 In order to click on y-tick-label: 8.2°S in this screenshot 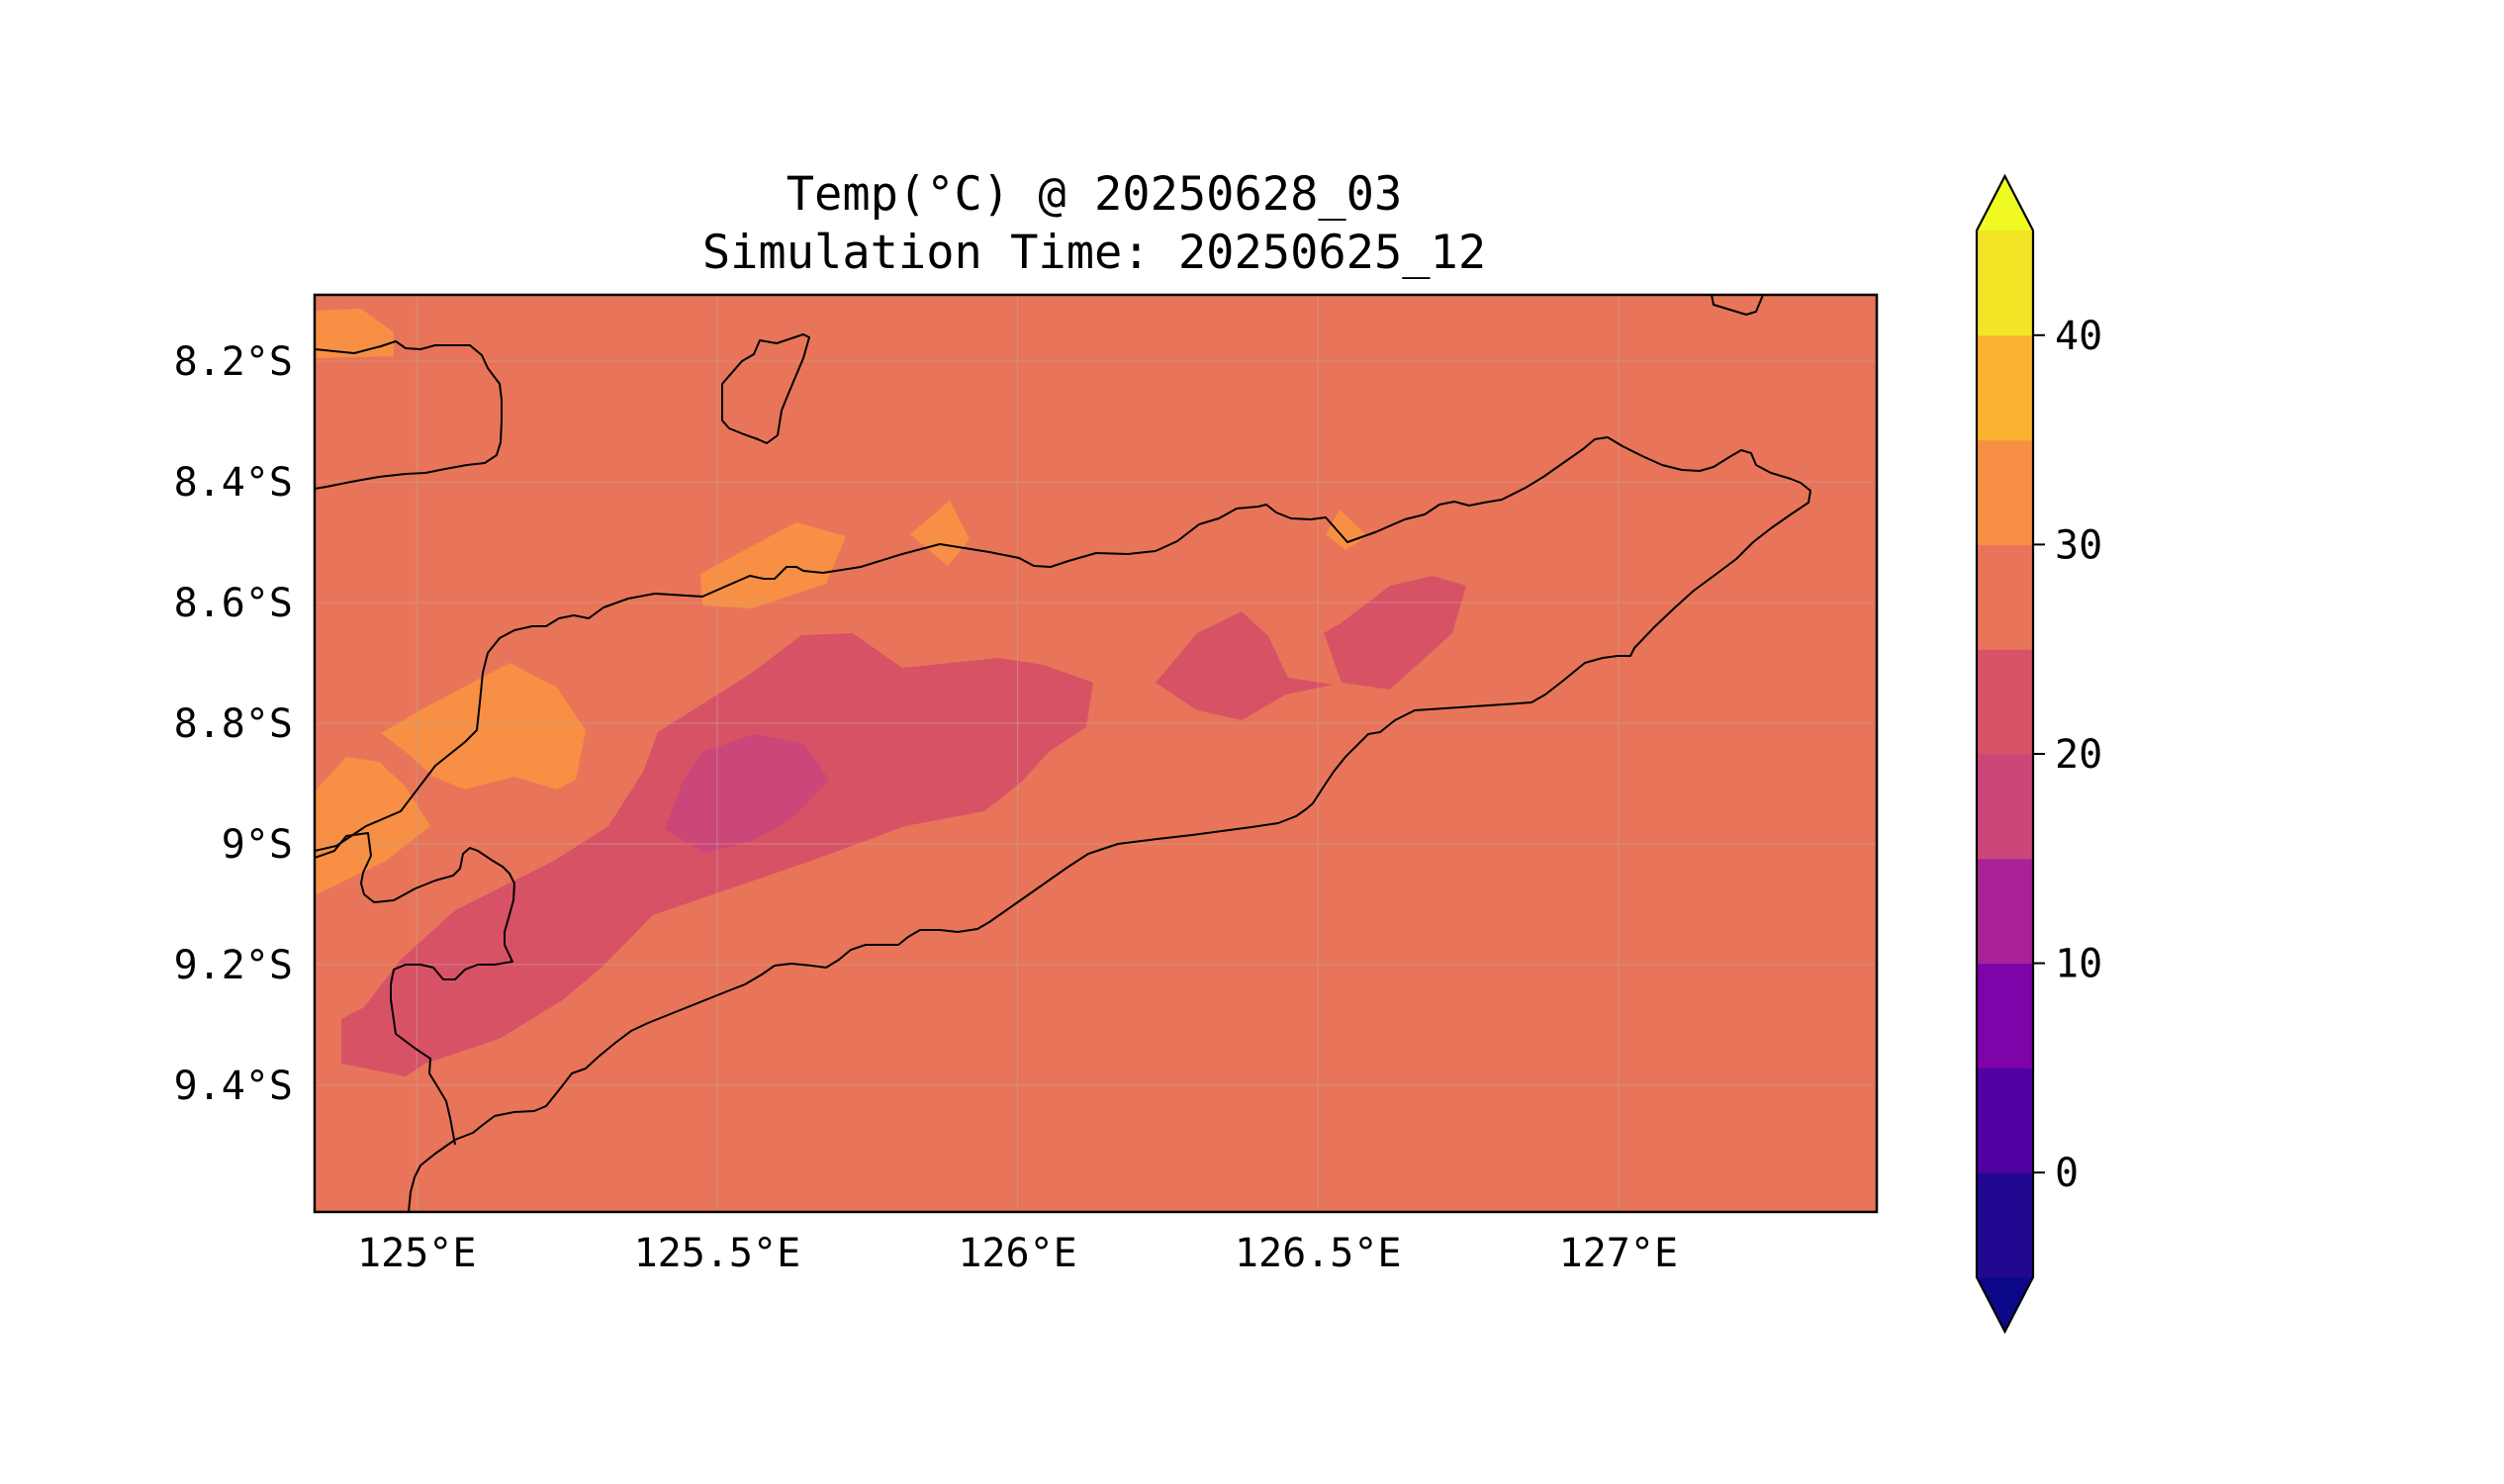, I will do `click(233, 362)`.